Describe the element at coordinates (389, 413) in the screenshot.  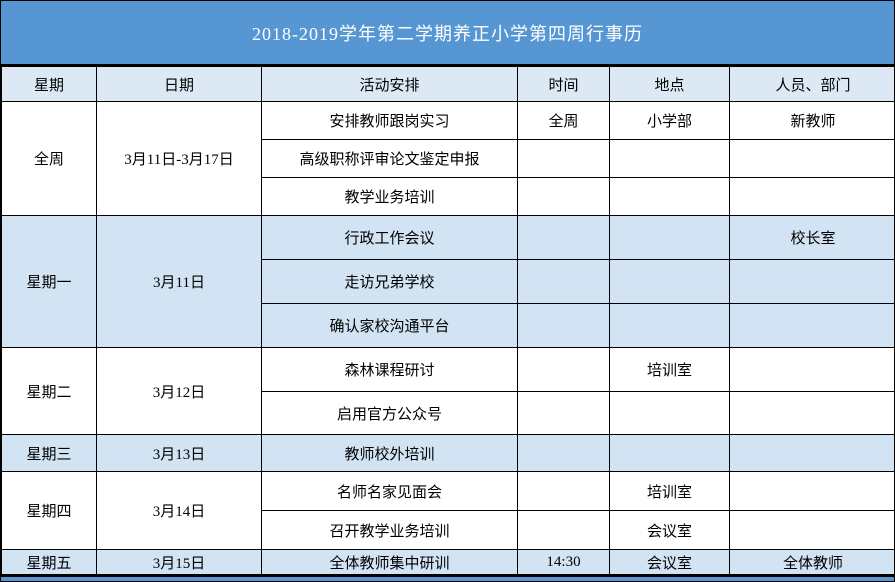
I see `cell-activity: 启用官方公众号` at that location.